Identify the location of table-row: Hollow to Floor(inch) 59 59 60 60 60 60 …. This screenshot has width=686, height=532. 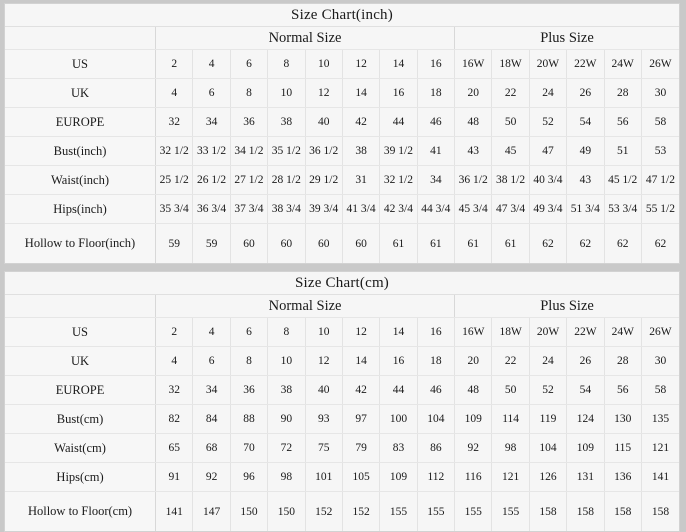
(342, 243).